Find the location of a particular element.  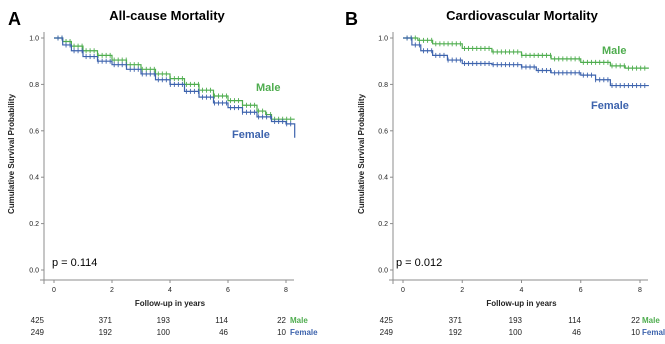

chart-title: All-cause Mortality is located at coordinates (167, 15).